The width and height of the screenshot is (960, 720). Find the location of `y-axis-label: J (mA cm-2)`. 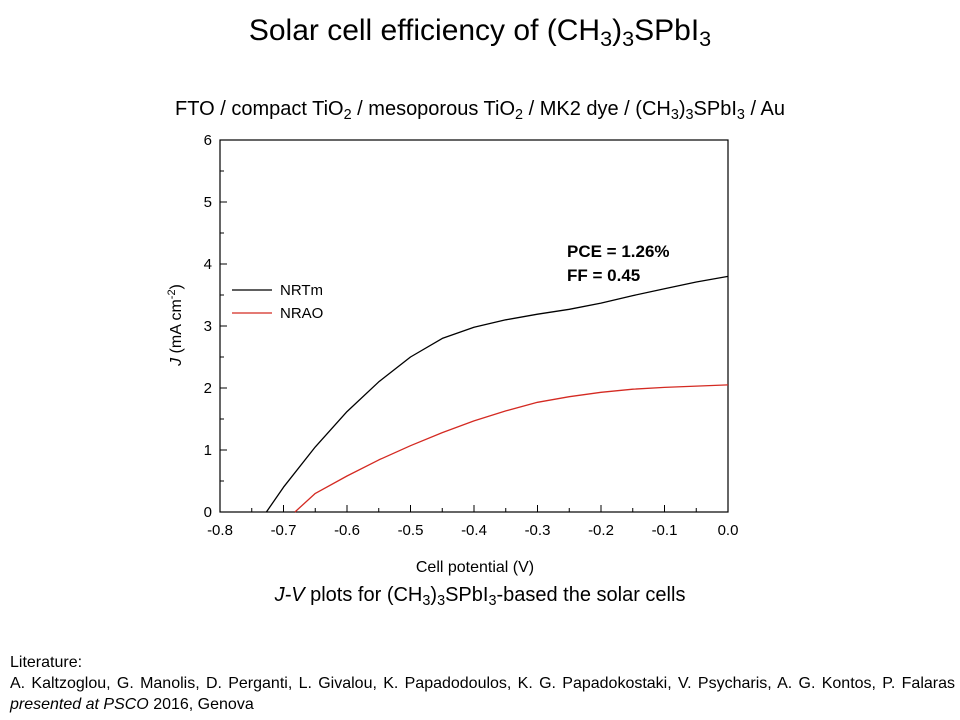

y-axis-label: J (mA cm-2) is located at coordinates (175, 325).